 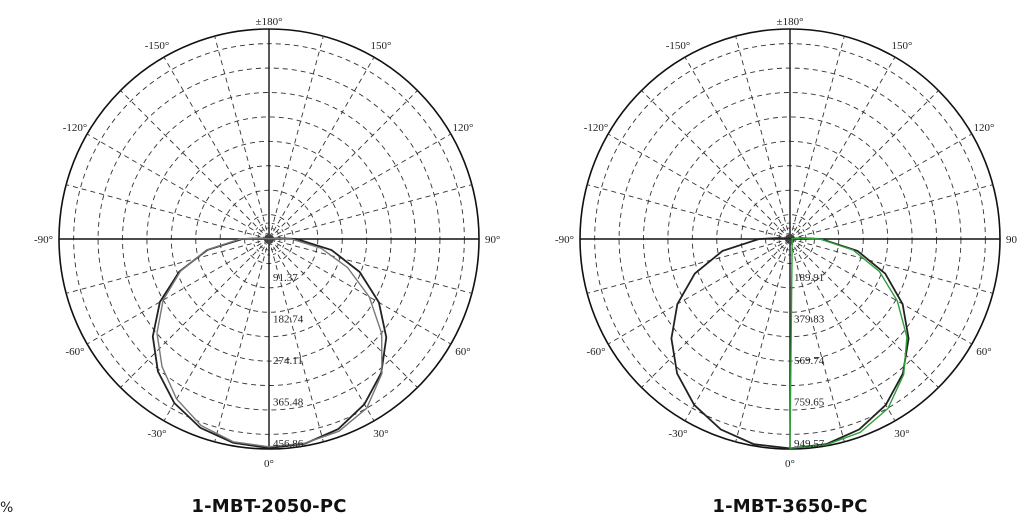 What do you see at coordinates (809, 403) in the screenshot?
I see `radial-value-label: 759.65` at bounding box center [809, 403].